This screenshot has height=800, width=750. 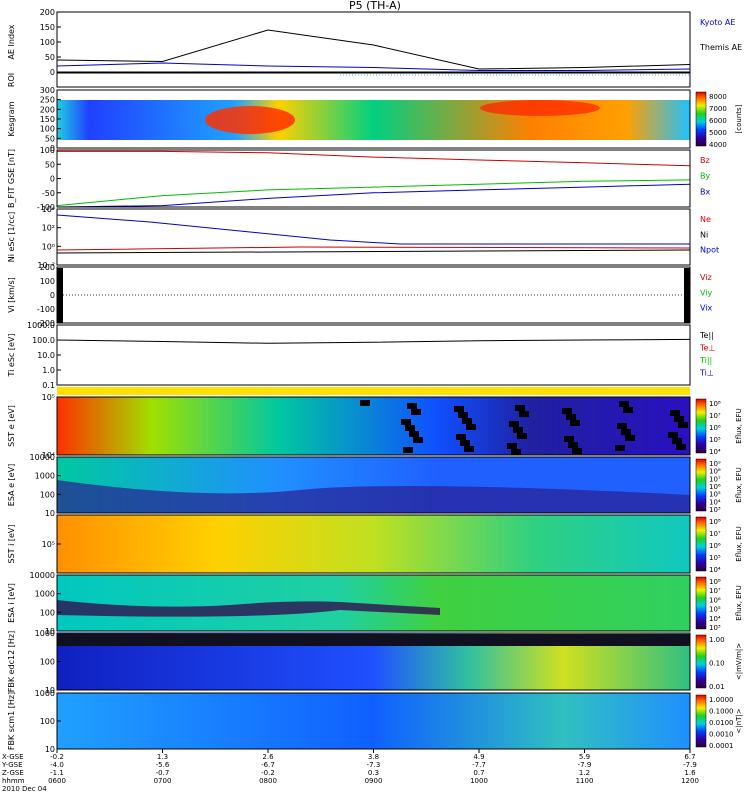 I want to click on series-line-te, so click(x=373, y=341).